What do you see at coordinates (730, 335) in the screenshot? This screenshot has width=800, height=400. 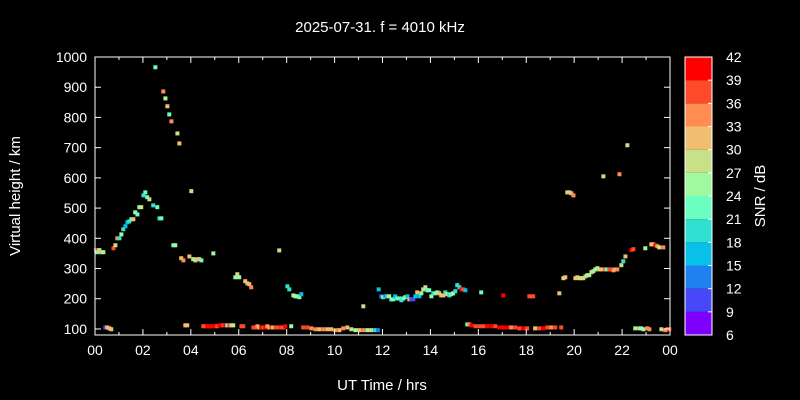 I see `colorbar-tick-label: 6` at bounding box center [730, 335].